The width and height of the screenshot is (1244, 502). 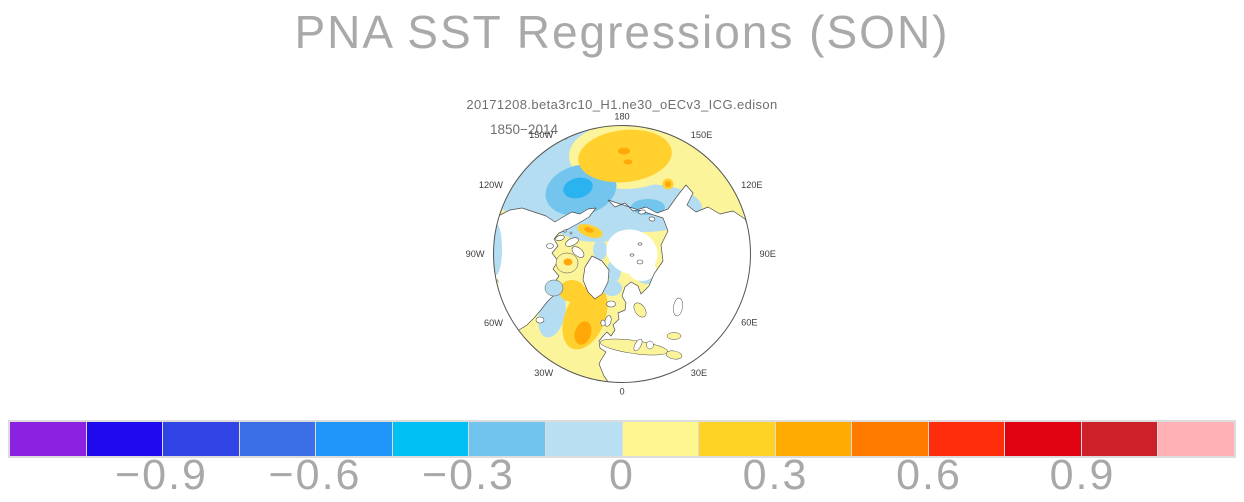 What do you see at coordinates (768, 254) in the screenshot?
I see `longitude-label: 90E` at bounding box center [768, 254].